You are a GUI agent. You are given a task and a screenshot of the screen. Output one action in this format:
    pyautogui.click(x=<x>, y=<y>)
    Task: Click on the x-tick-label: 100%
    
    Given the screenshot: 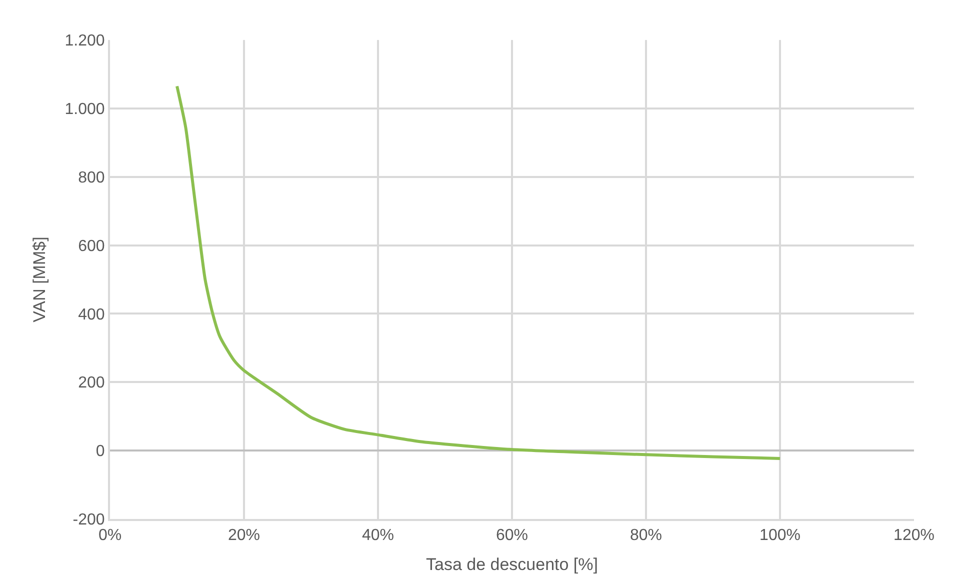 What is the action you would take?
    pyautogui.click(x=780, y=535)
    